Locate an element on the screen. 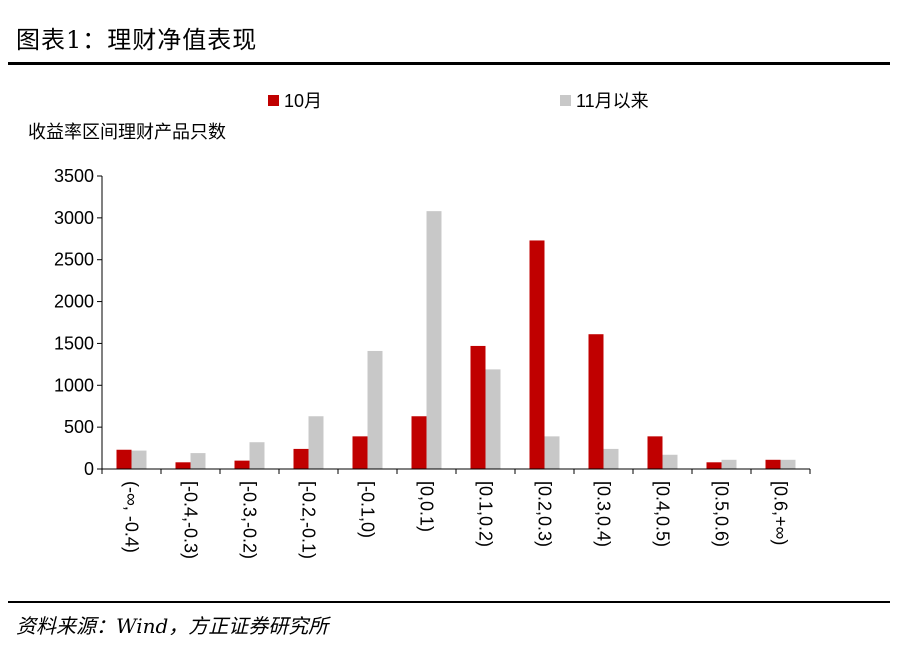  x-tick-label: [0,0.1) is located at coordinates (427, 506).